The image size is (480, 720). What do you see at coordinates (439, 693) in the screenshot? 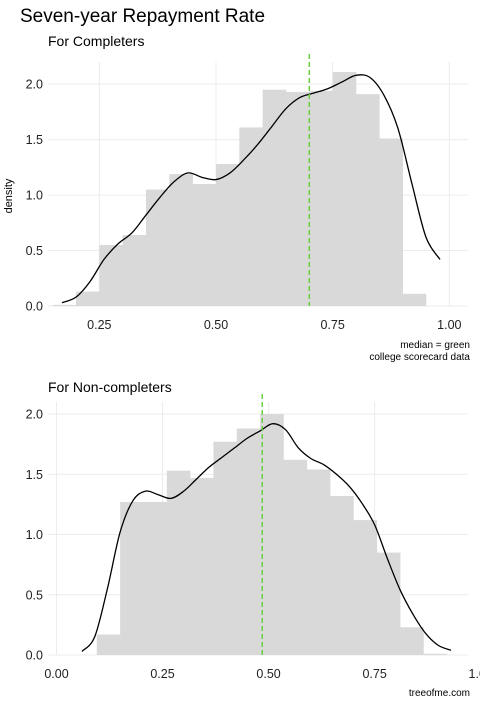
I see `caption-bottom: treeofme.com` at bounding box center [439, 693].